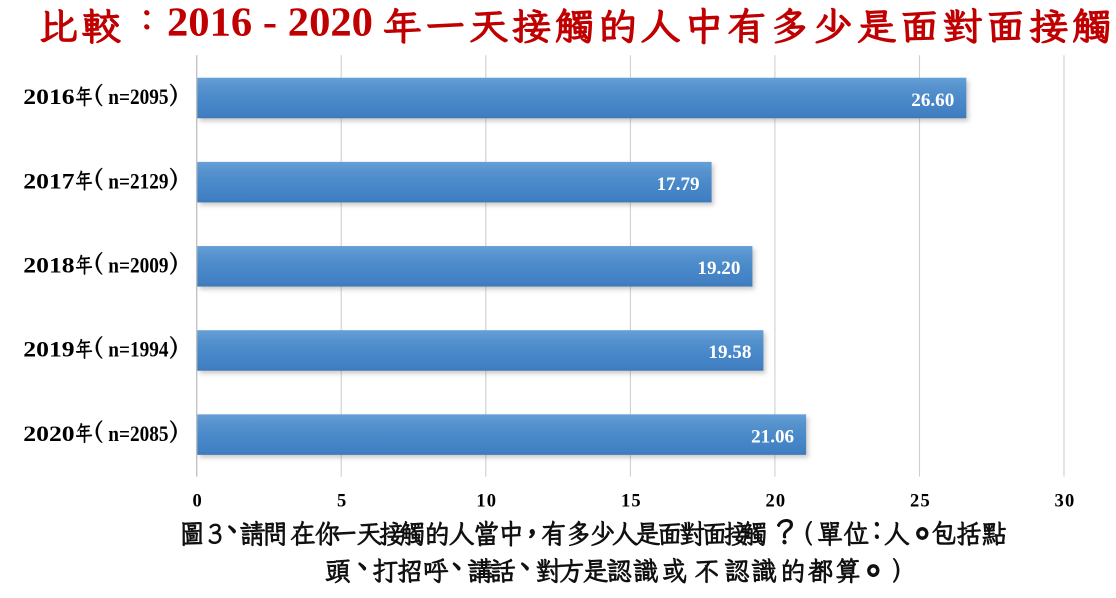 The height and width of the screenshot is (598, 1116). I want to click on svg-text: 0, so click(197, 502).